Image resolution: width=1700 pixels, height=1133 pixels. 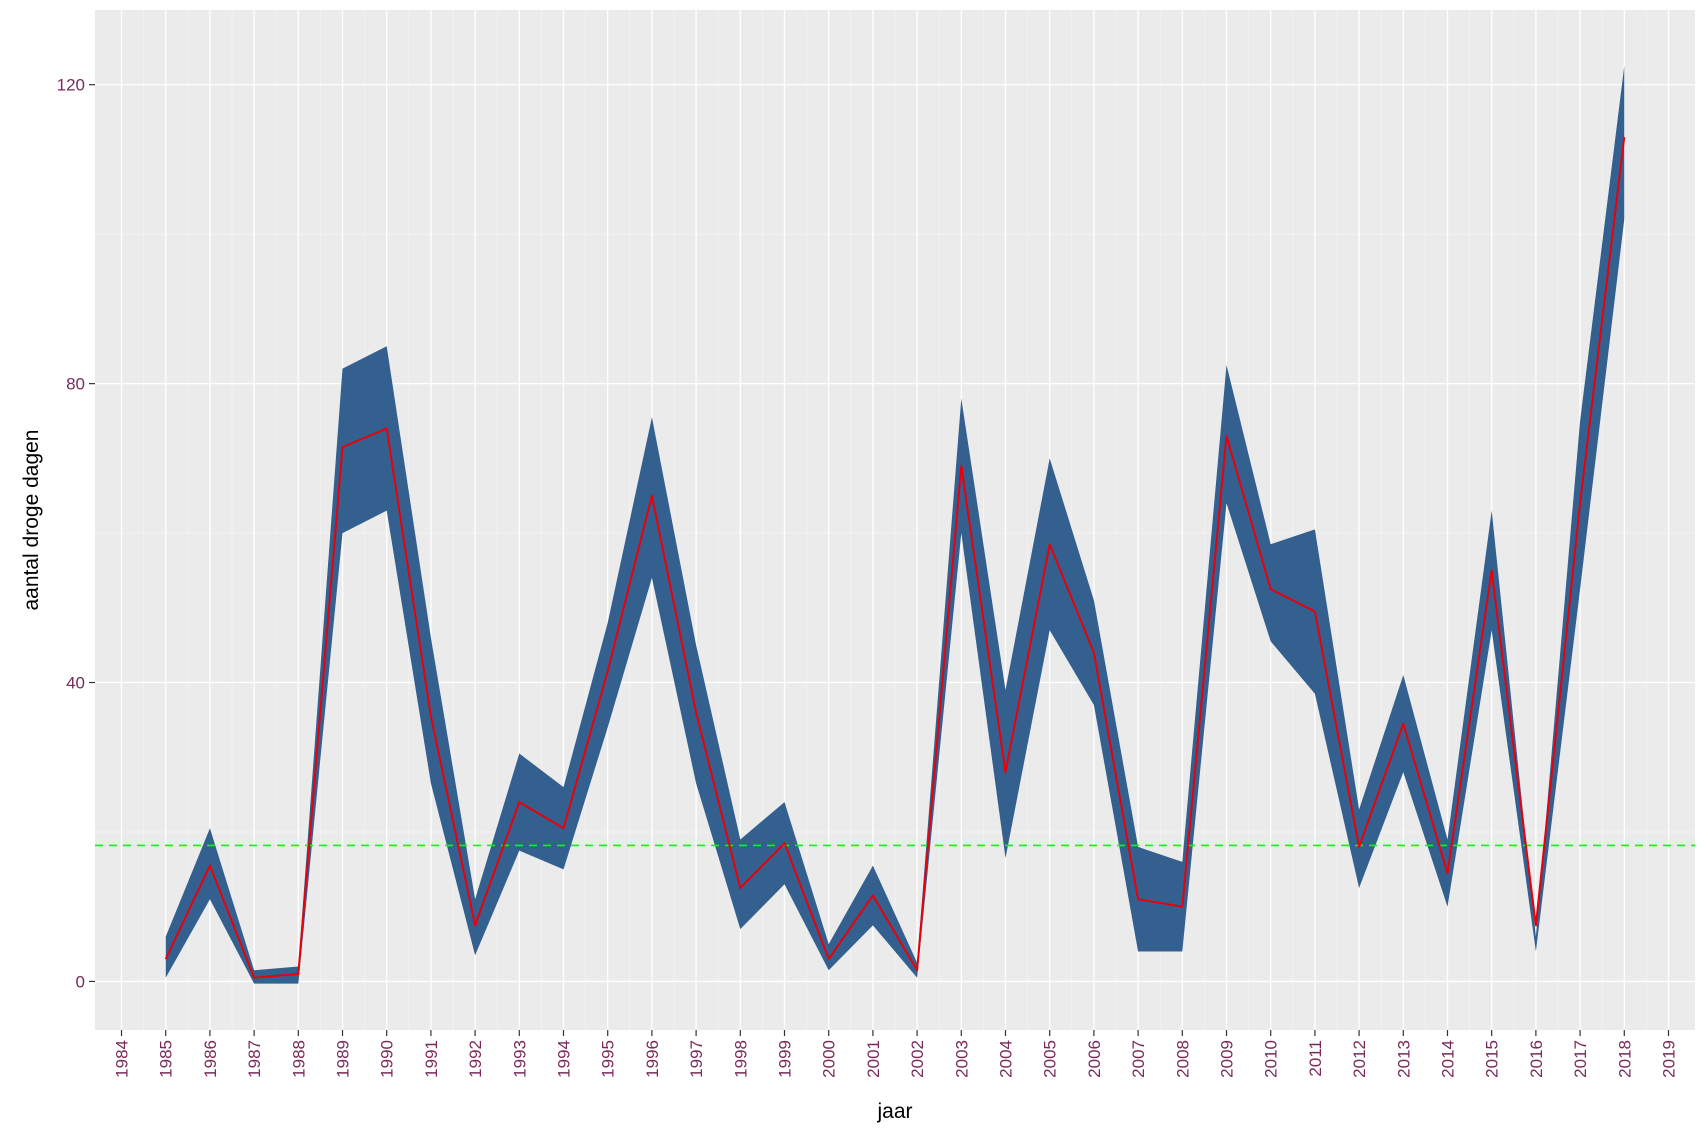 I want to click on y-axis-title: aantal droge dagen, so click(x=31, y=520).